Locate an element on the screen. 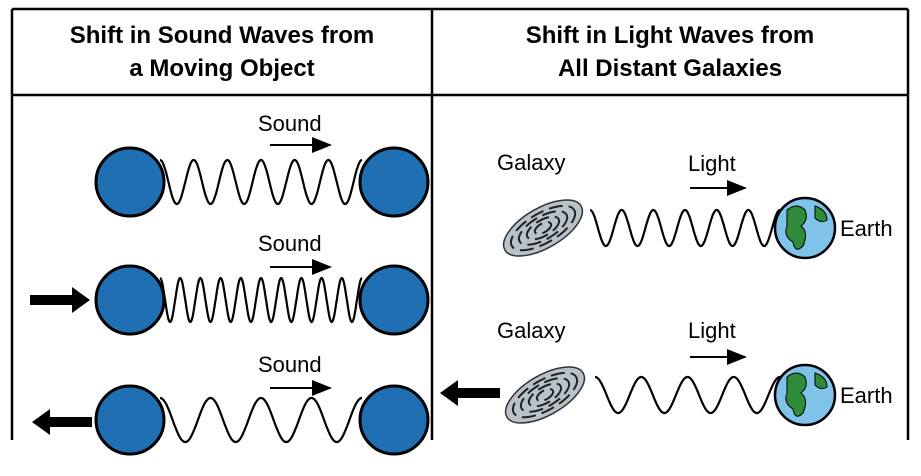 The width and height of the screenshot is (921, 476). header-line: All Distant Galaxies is located at coordinates (670, 68).